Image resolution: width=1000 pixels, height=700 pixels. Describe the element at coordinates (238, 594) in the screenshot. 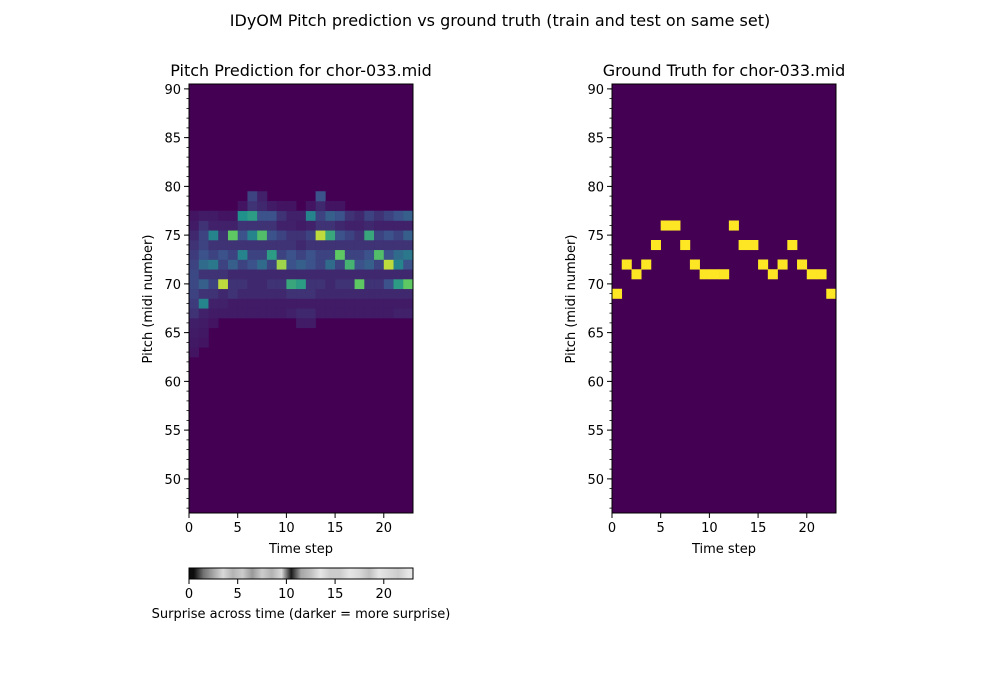

I see `surprise-x-tick-label: 5` at that location.